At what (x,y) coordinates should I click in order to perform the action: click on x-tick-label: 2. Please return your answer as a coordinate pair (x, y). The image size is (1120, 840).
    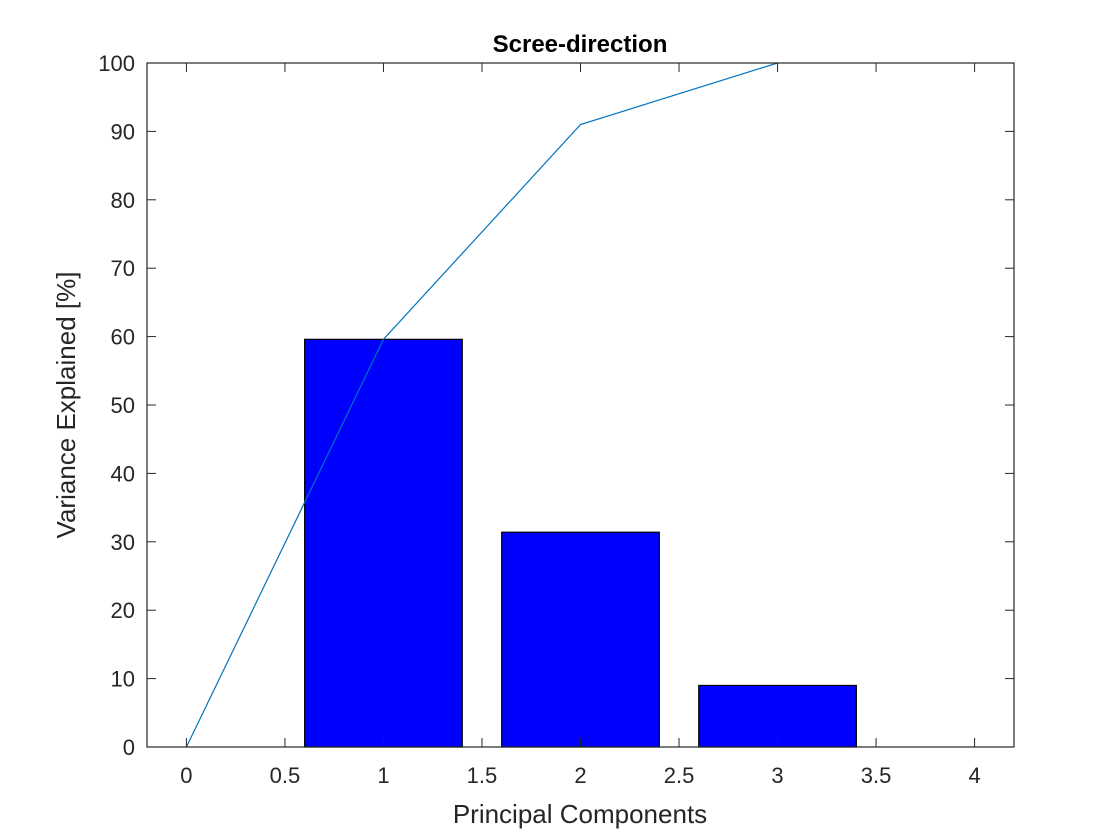
    Looking at the image, I should click on (580, 775).